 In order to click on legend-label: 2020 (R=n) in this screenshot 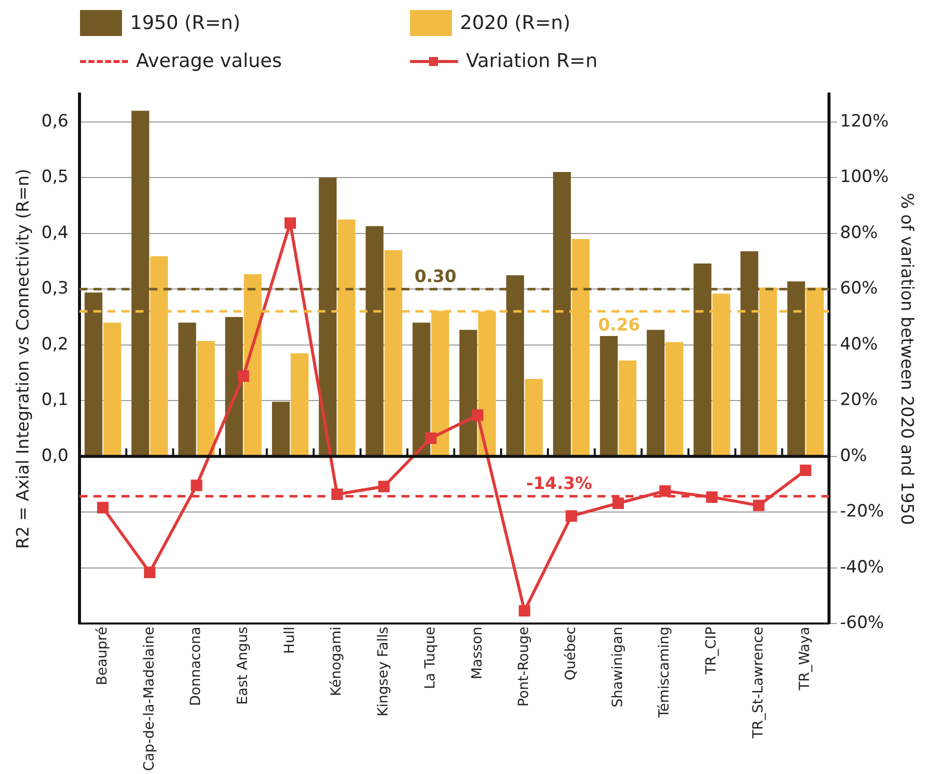, I will do `click(515, 23)`.